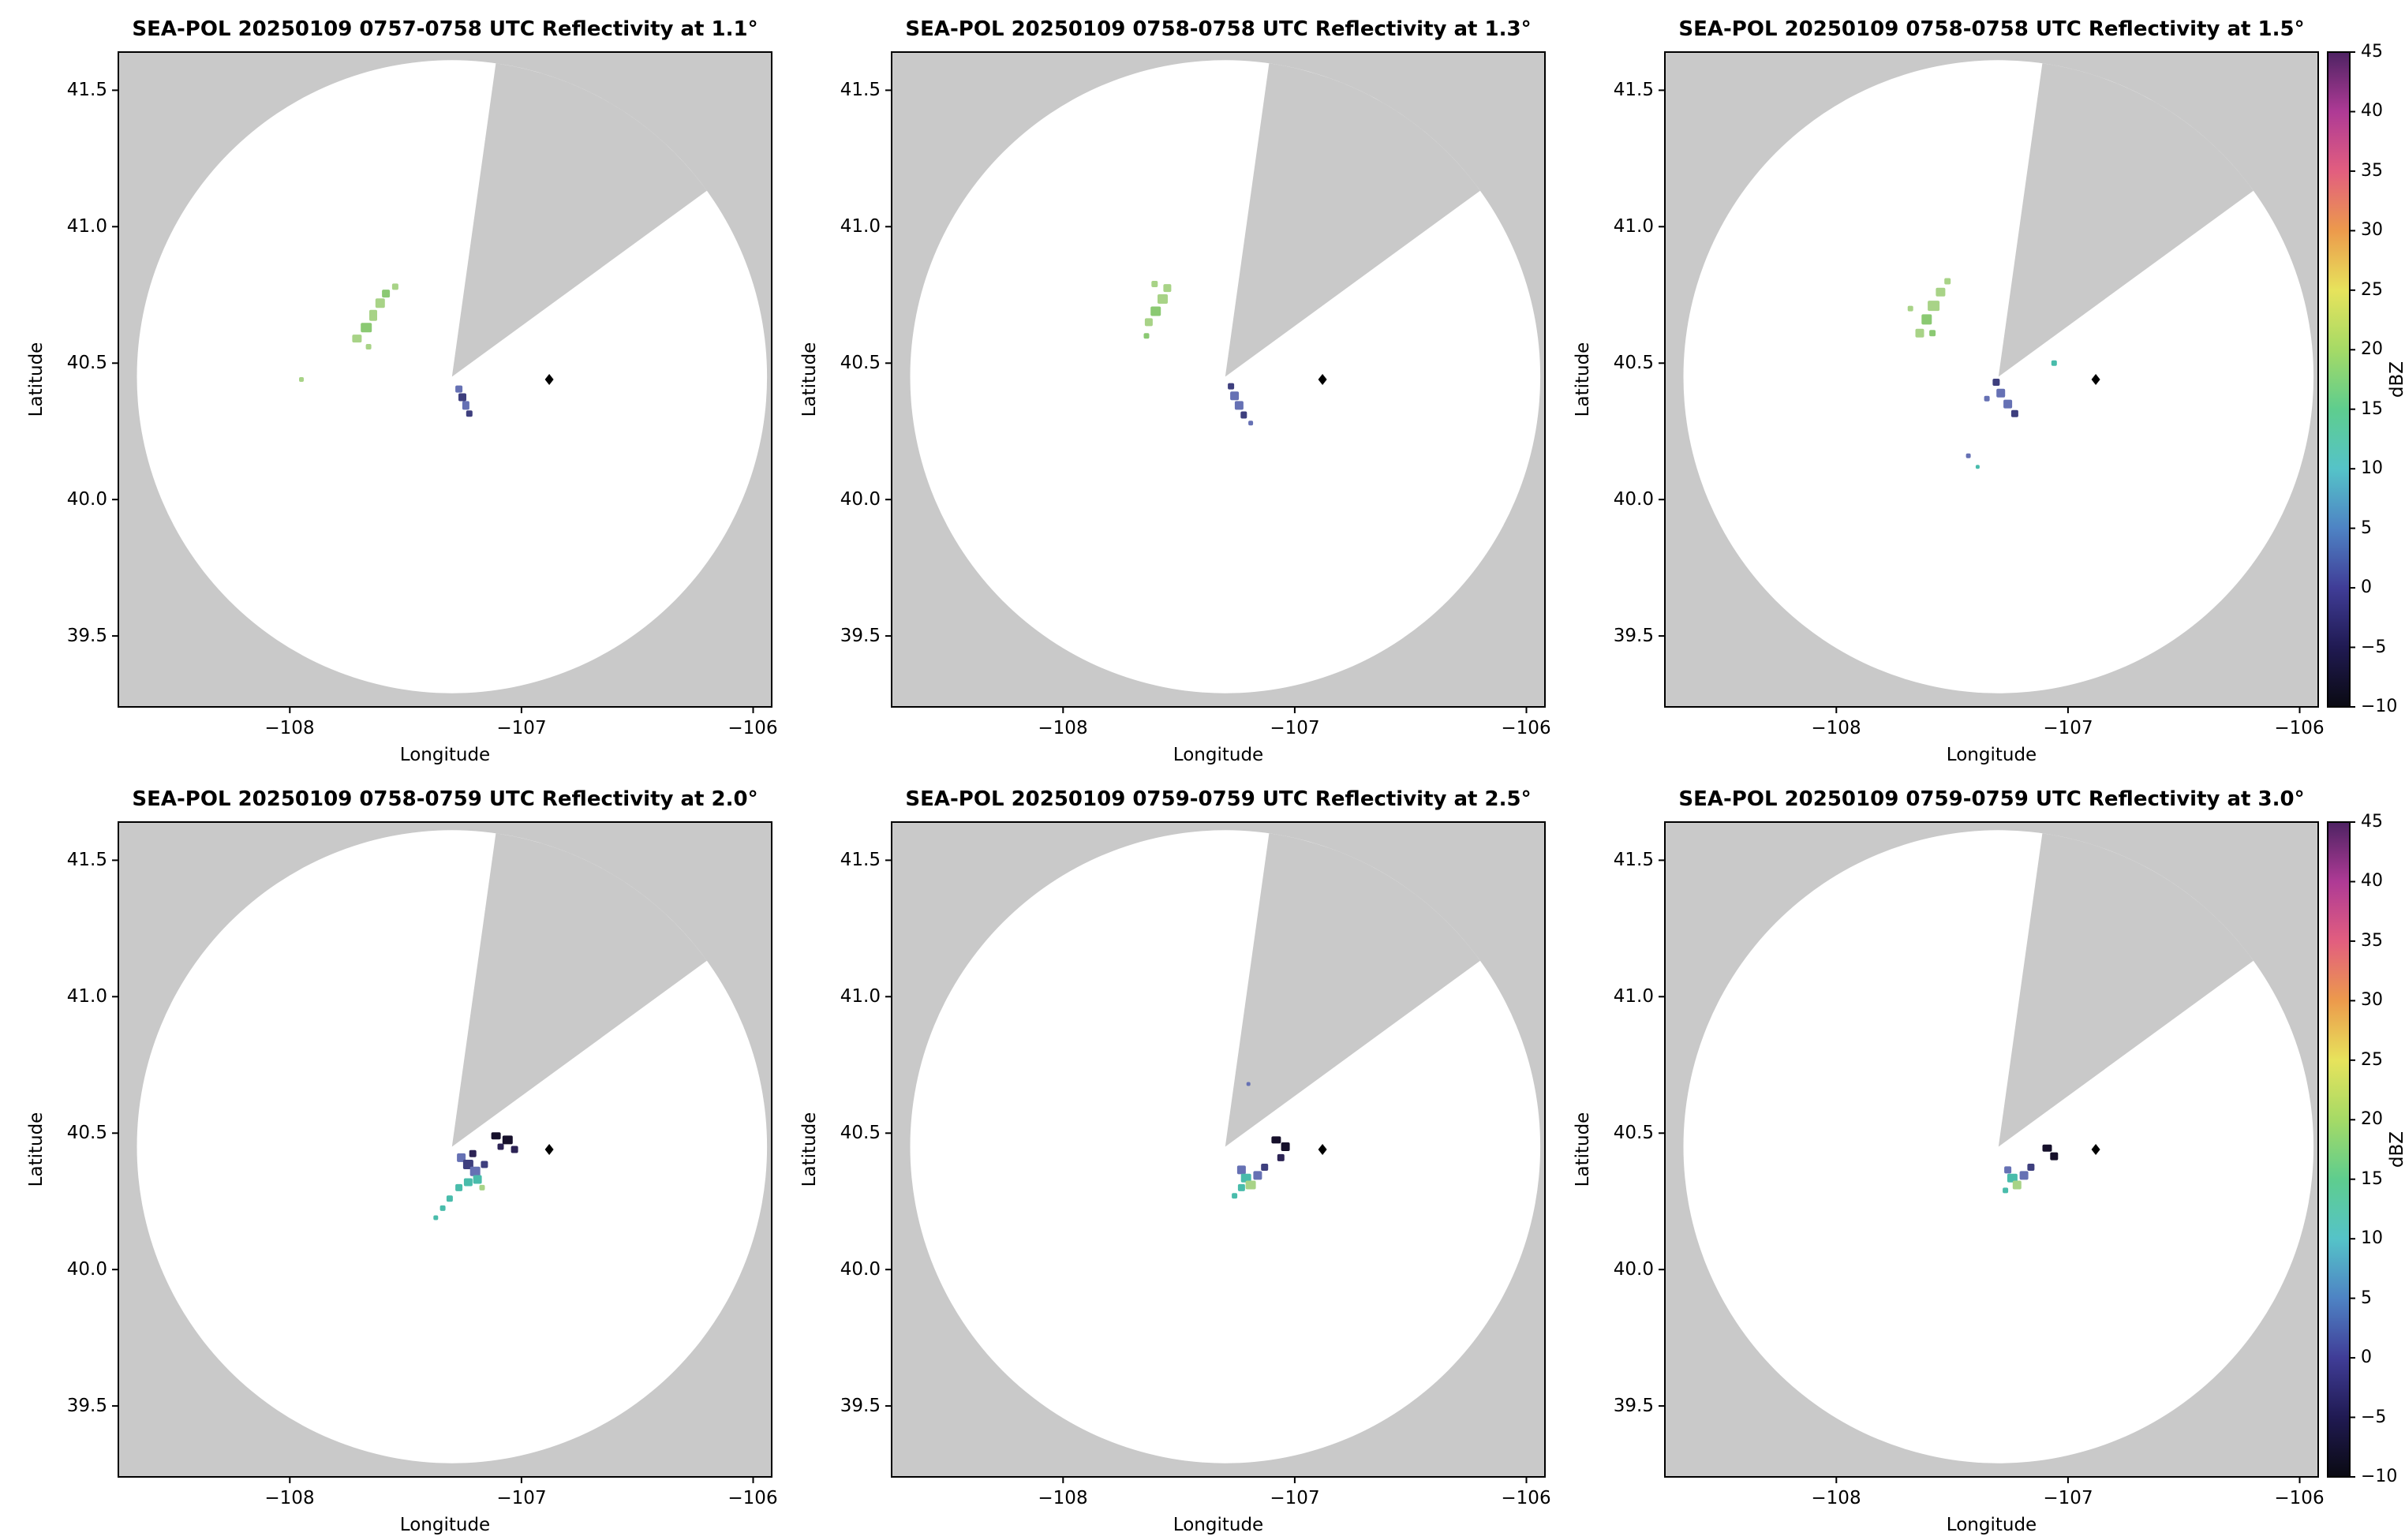  What do you see at coordinates (2366, 385) in the screenshot?
I see `colorbar-dbz-top: 45 40 35 30 25 20 15 10 5 0 −5 −10 dBZ` at bounding box center [2366, 385].